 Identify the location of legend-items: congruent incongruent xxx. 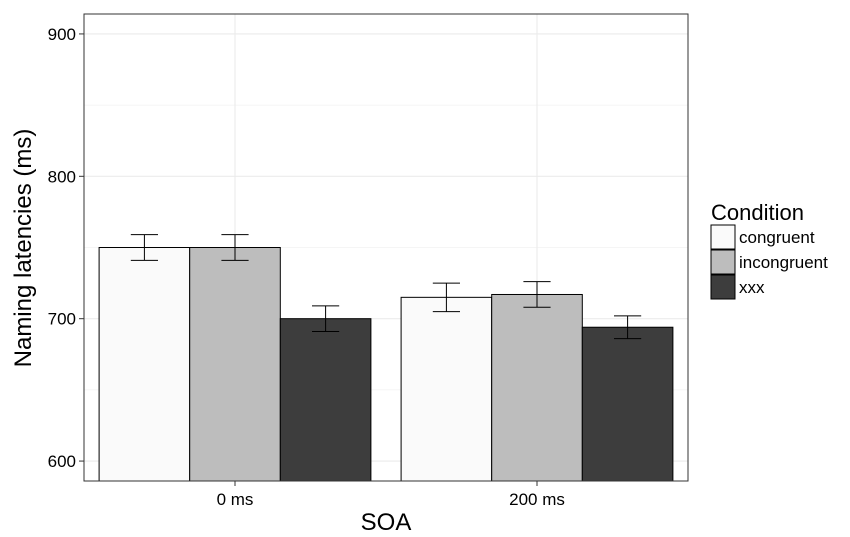
(769, 262).